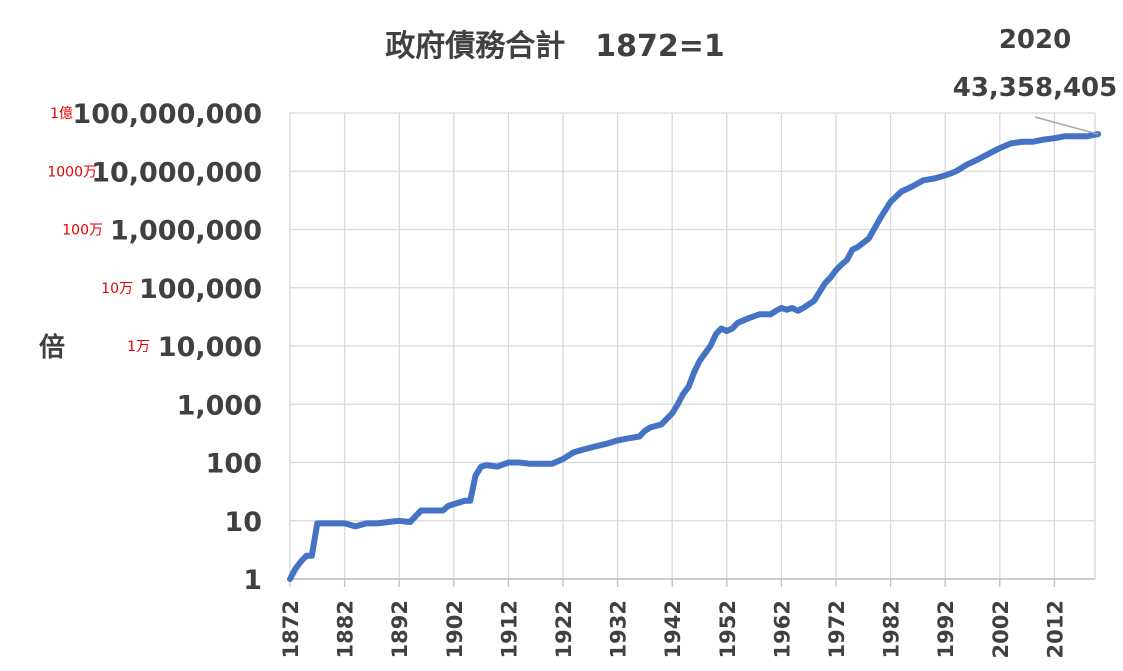  Describe the element at coordinates (1055, 629) in the screenshot. I see `x-tick-label: 2012` at that location.